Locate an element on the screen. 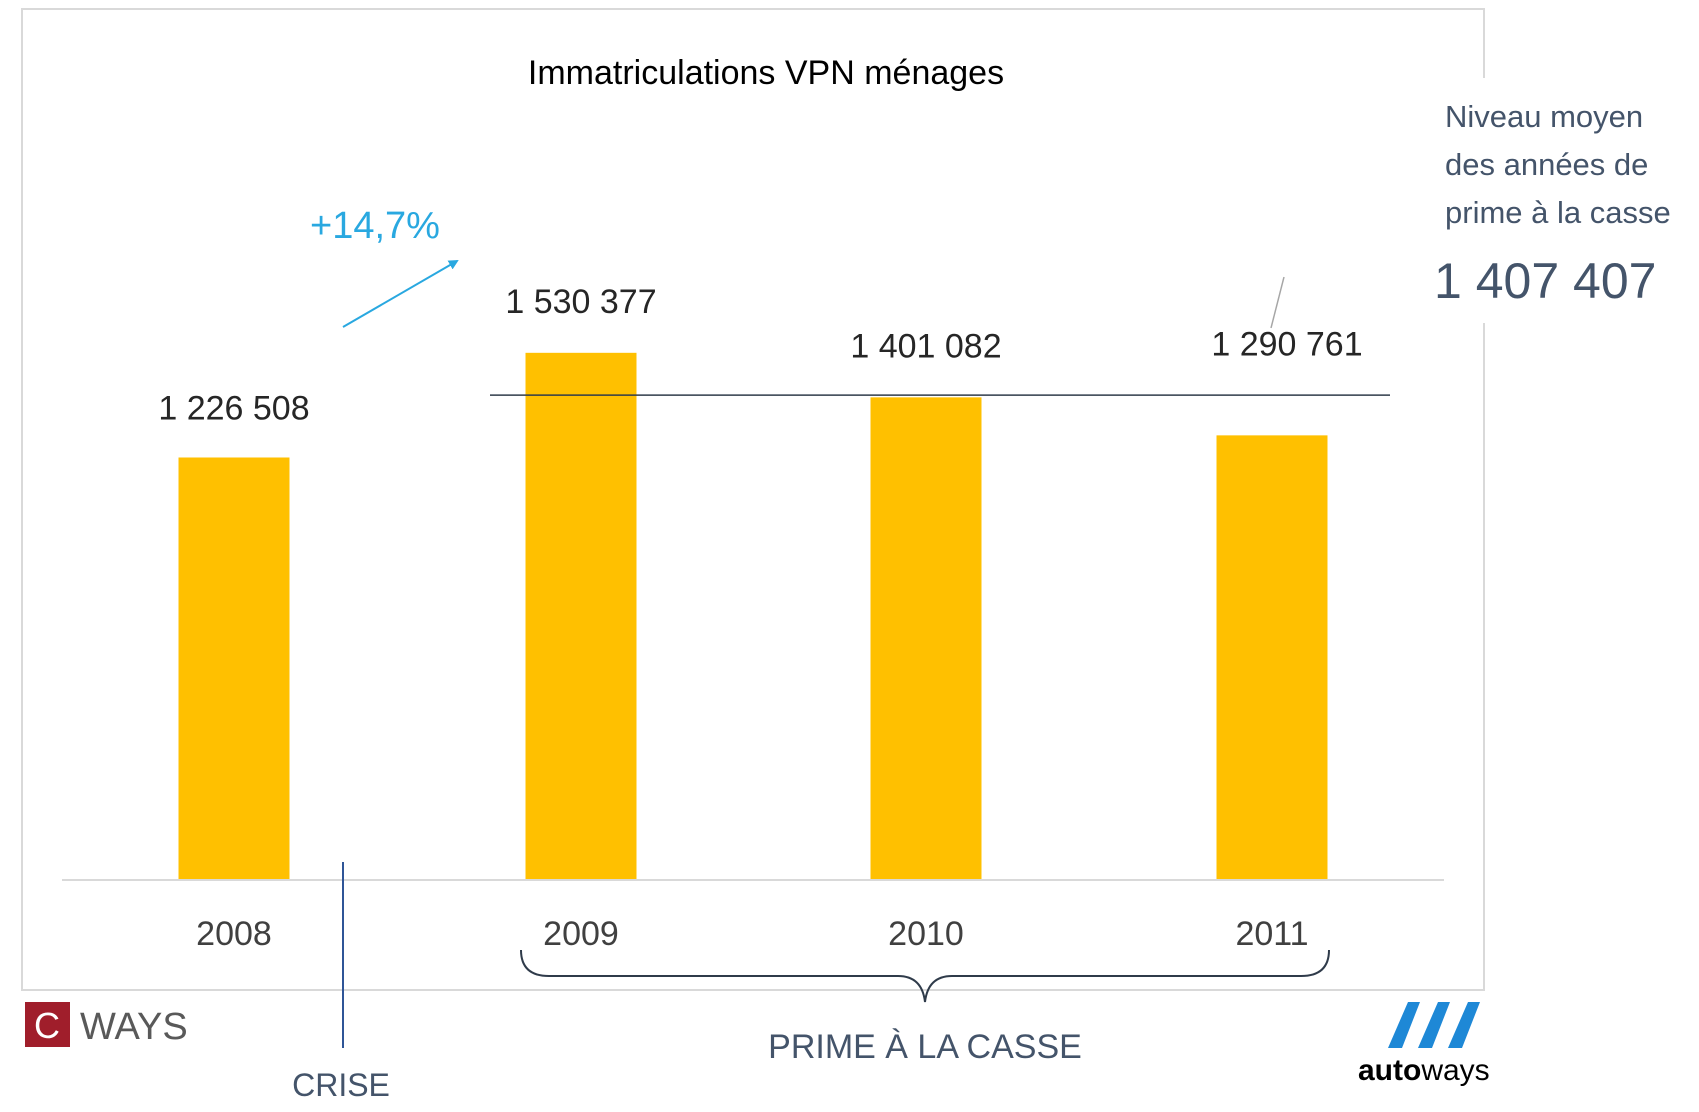 Image resolution: width=1699 pixels, height=1112 pixels. average-value-label: 1 407 407 is located at coordinates (1545, 281).